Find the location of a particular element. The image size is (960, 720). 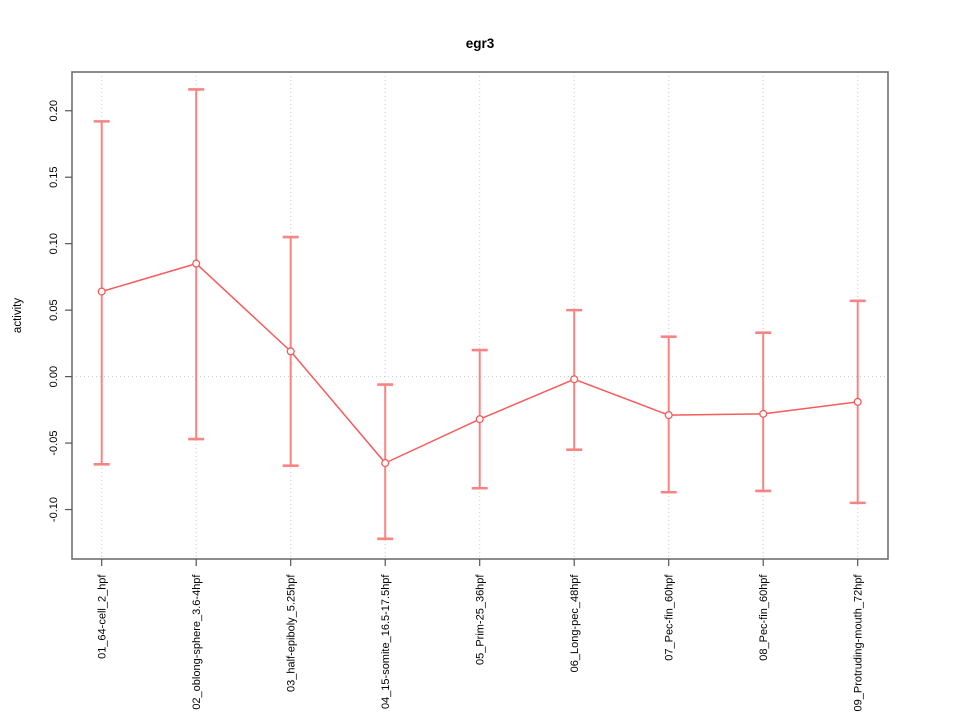

y-tick-label: -0.10 is located at coordinates (54, 509).